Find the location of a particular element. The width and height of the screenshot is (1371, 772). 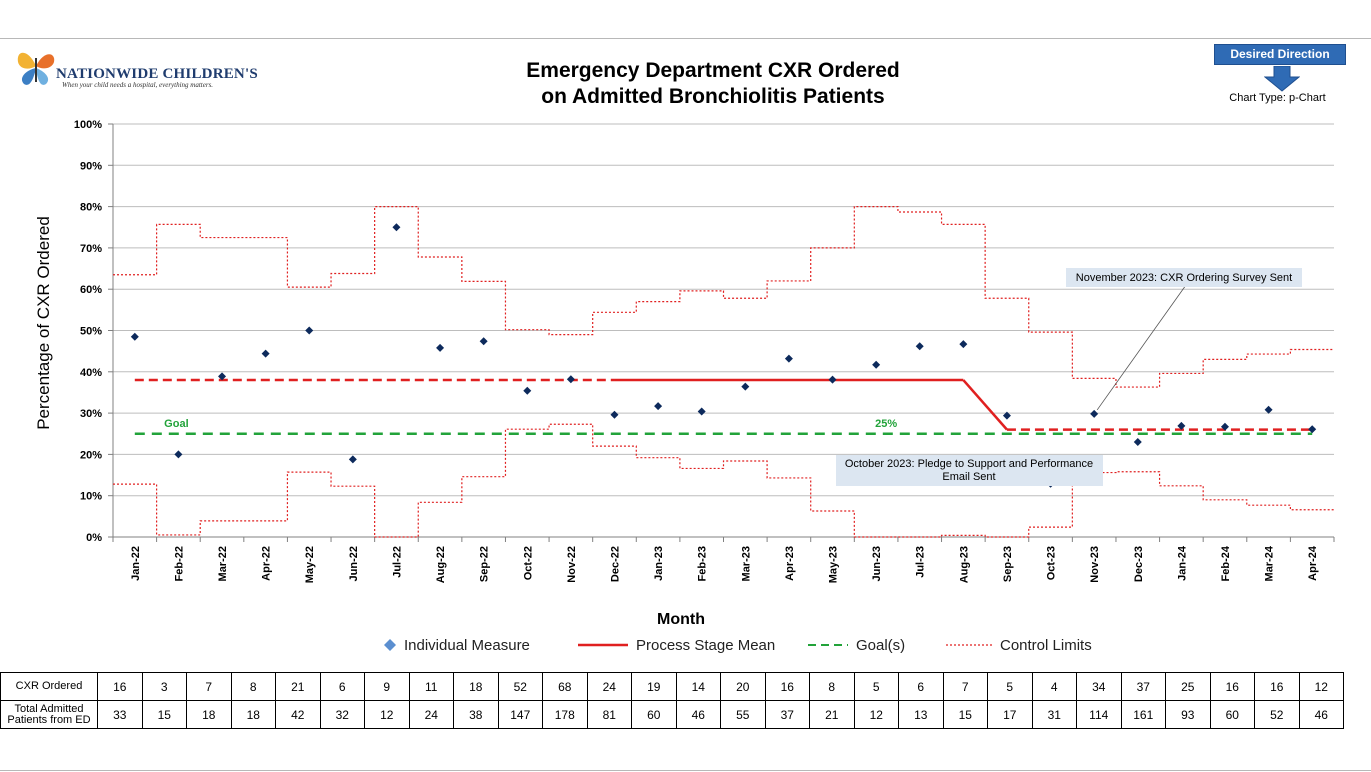

x-tick-label: Jan-24 is located at coordinates (1182, 563).